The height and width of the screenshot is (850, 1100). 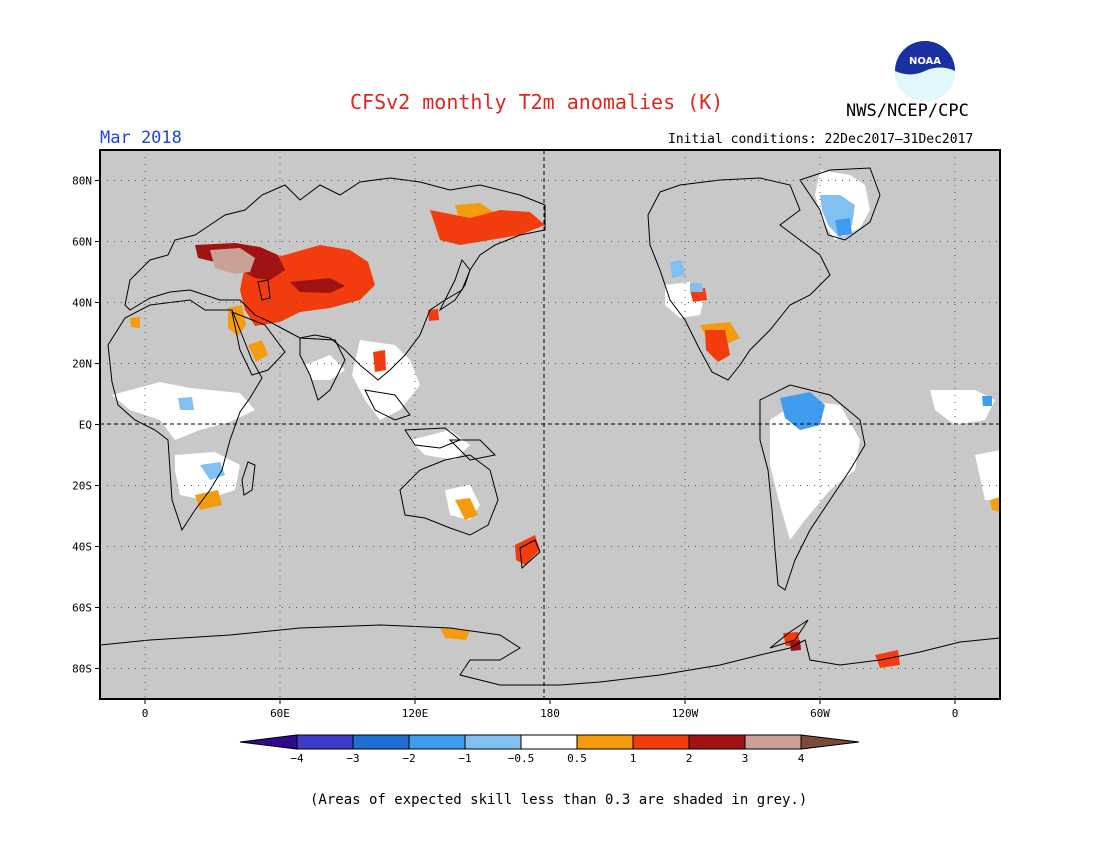 I want to click on lon-label: 120E, so click(x=415, y=713).